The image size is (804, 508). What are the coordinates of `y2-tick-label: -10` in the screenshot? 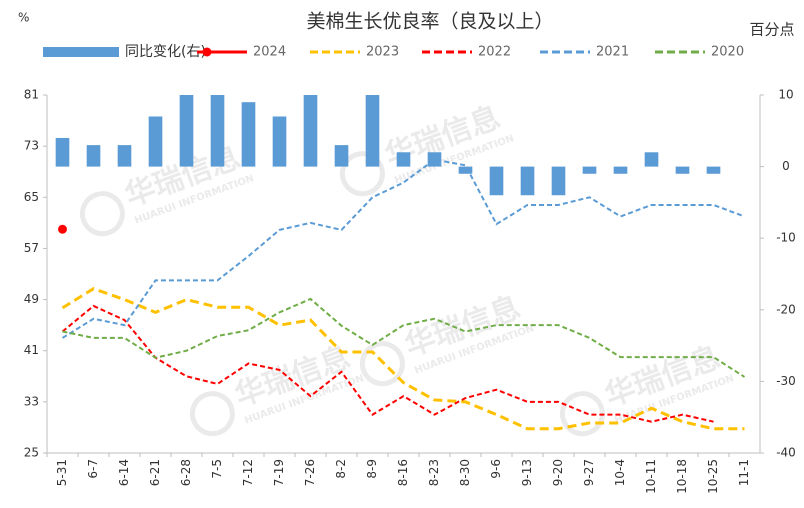 It's located at (786, 238).